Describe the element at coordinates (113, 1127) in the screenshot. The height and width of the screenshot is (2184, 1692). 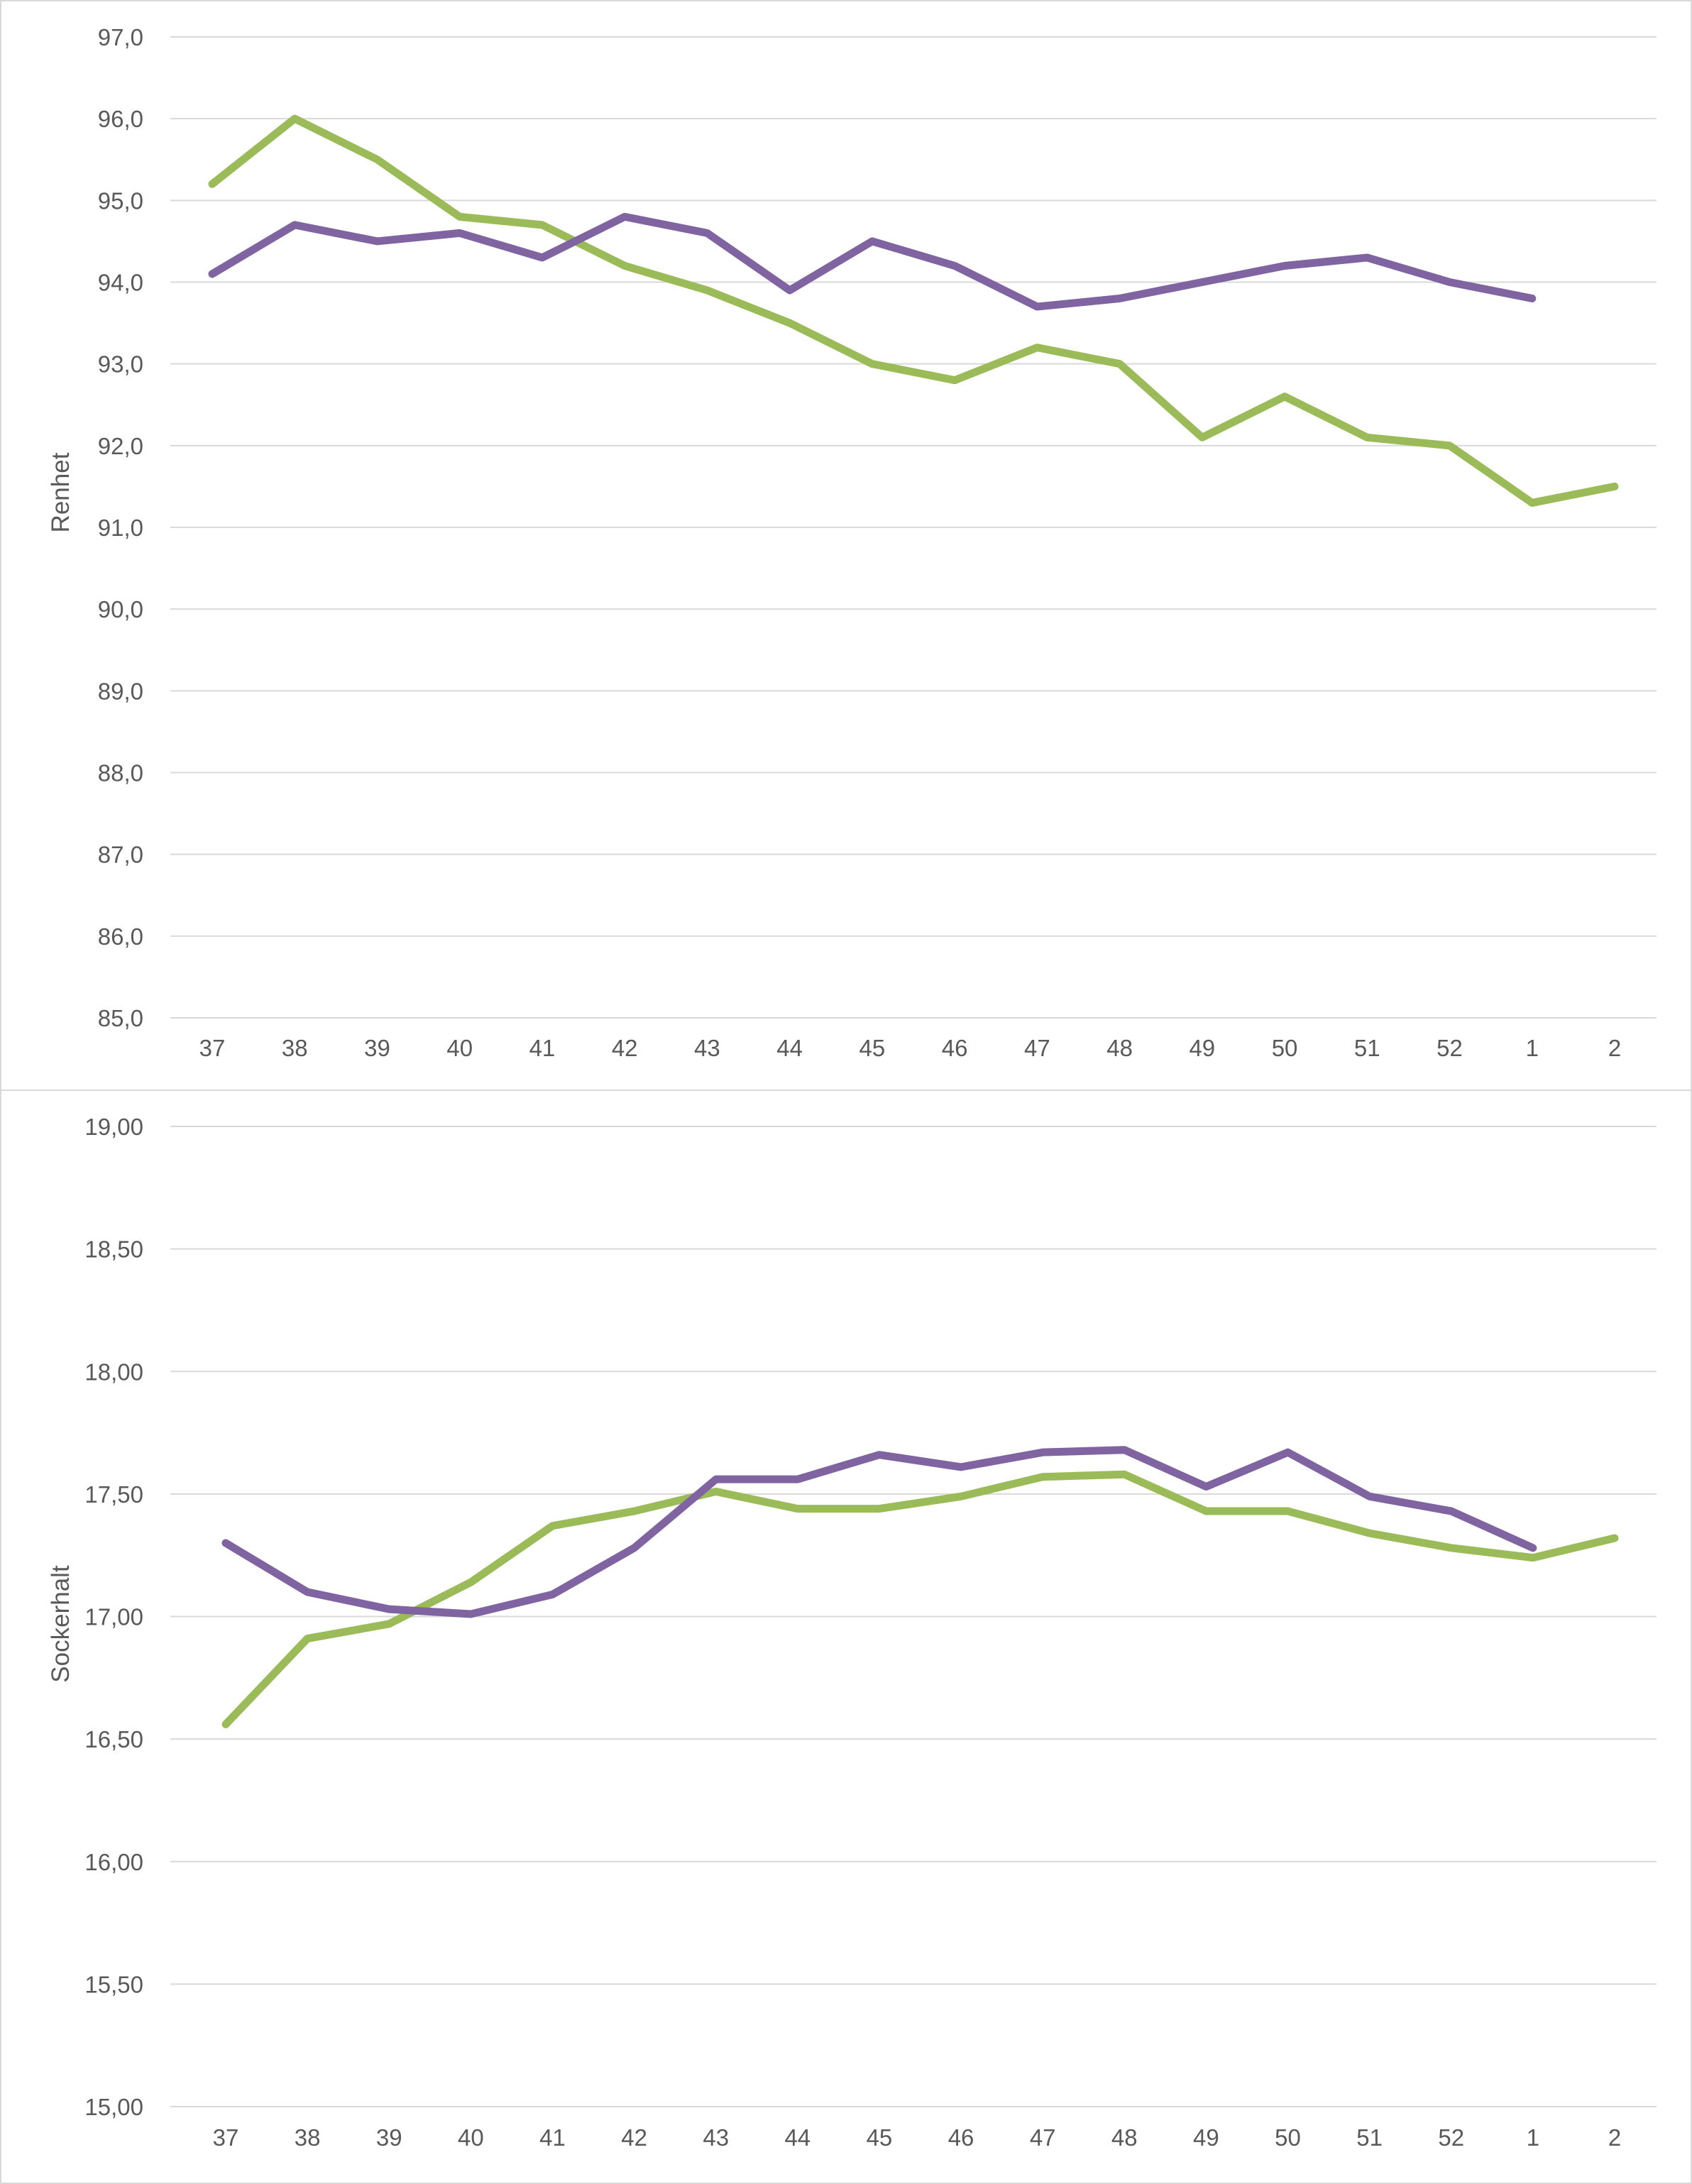
I see `y-tick-label: 19,00` at that location.